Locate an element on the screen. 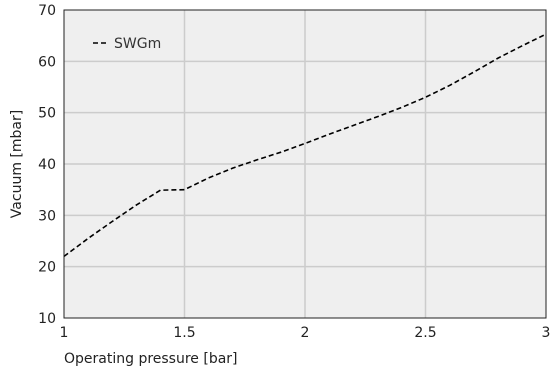 This screenshot has width=552, height=372. x-axis-ticks: 1 1.5 2 2.5 3 is located at coordinates (305, 333).